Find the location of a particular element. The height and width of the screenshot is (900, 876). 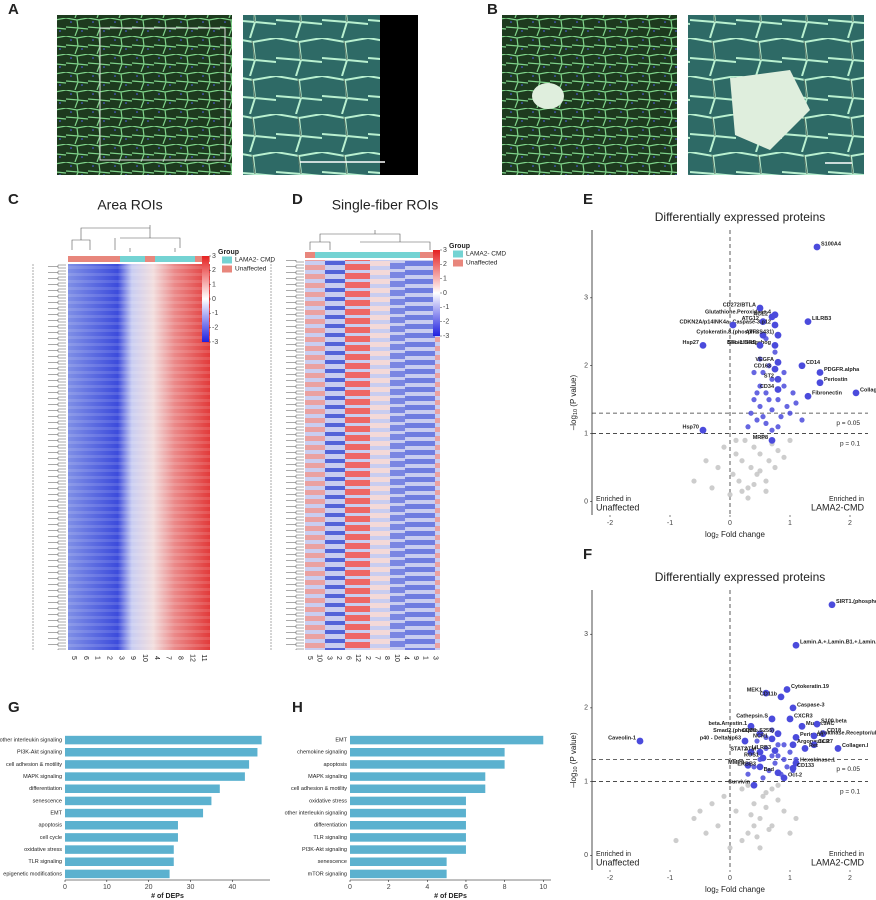

y-tick-label: 0 is located at coordinates (586, 501).